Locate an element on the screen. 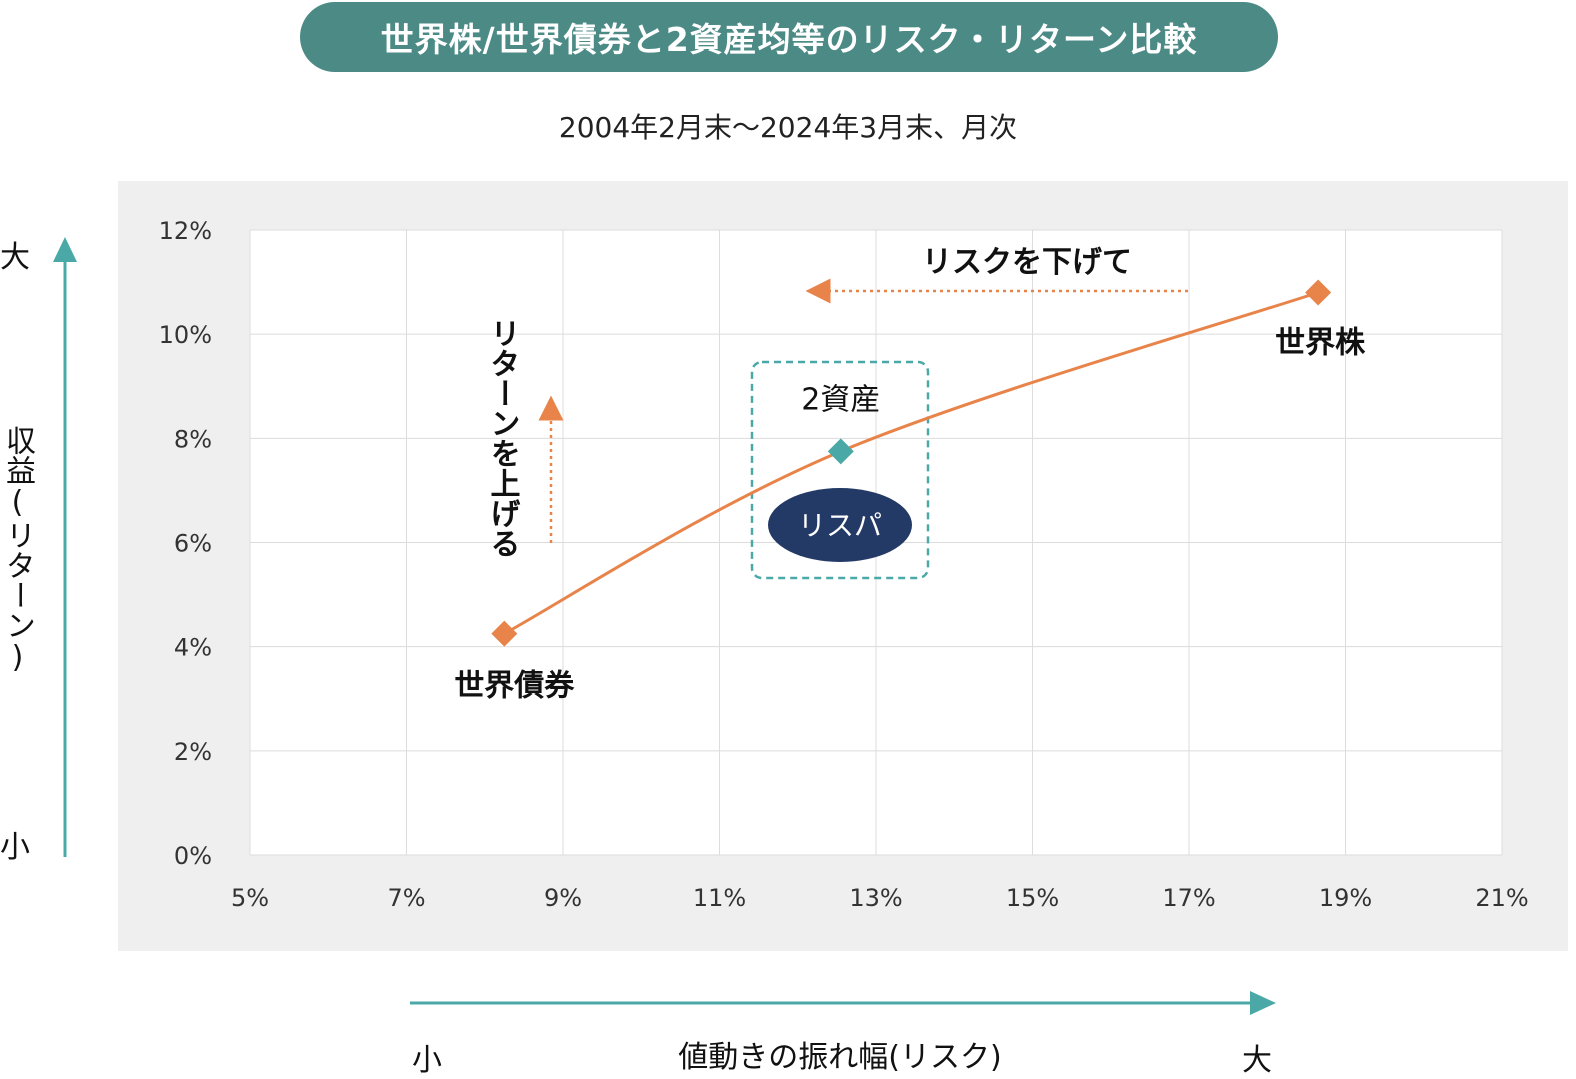  y-tick-label: 0% is located at coordinates (193, 856).